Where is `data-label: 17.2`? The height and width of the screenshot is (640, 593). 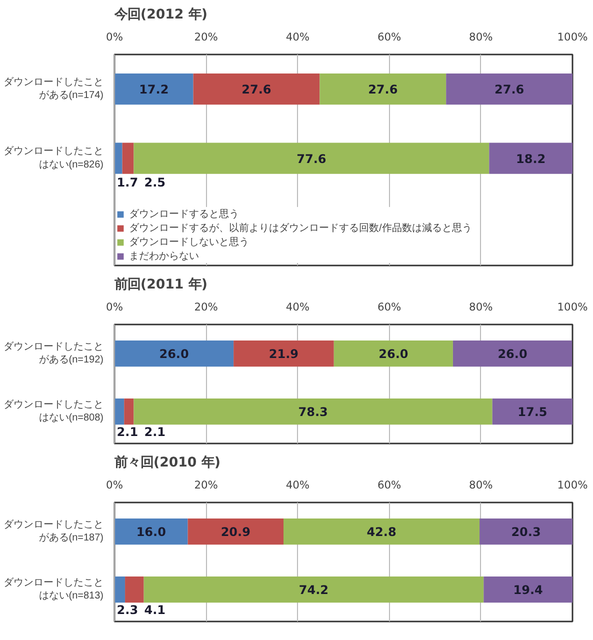 data-label: 17.2 is located at coordinates (154, 89).